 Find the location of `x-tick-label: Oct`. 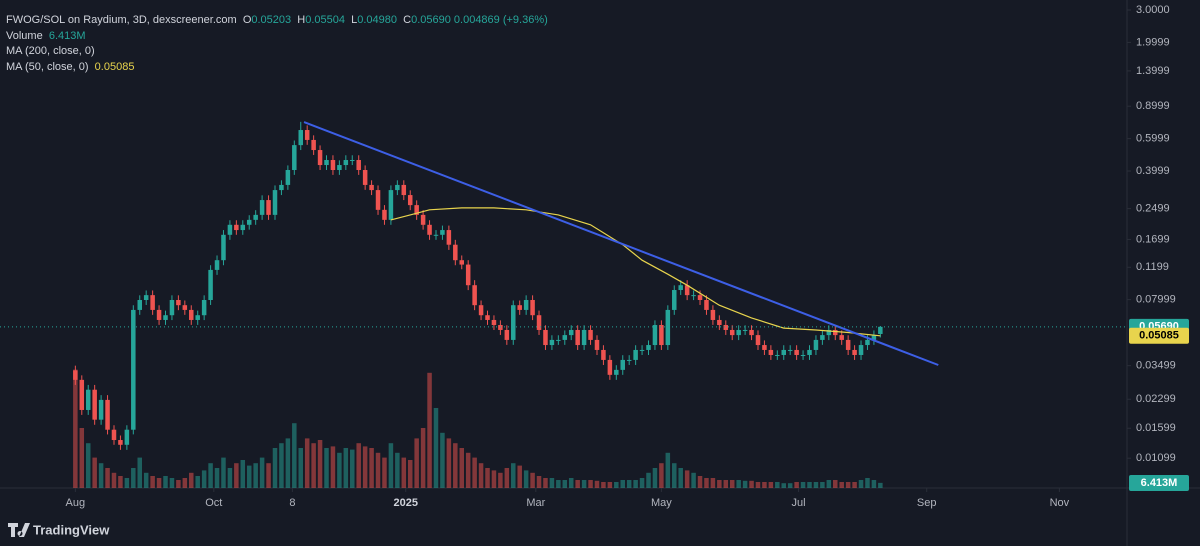

x-tick-label: Oct is located at coordinates (213, 503).